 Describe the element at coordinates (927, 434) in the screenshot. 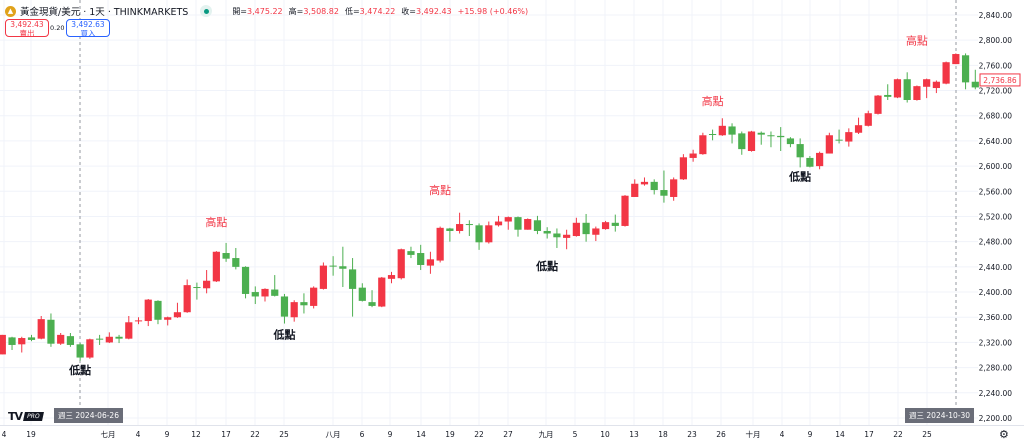

I see `x-tick-label: 25` at that location.